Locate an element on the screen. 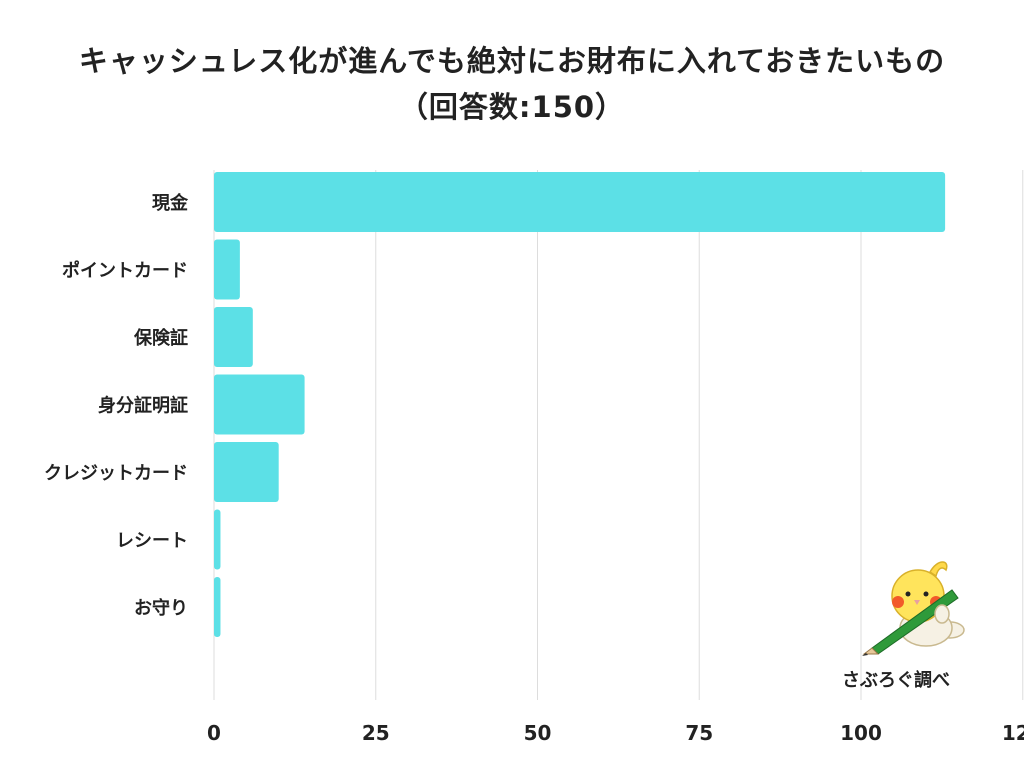 Image resolution: width=1024 pixels, height=768 pixels. category-label-2: 保険証 is located at coordinates (160, 338).